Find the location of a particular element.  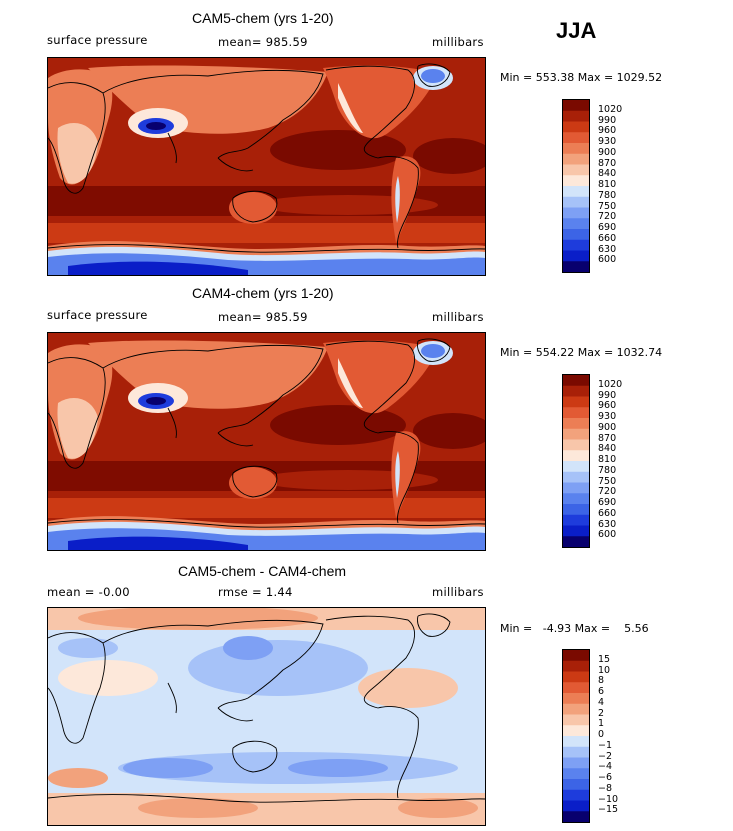

season-label: JJA is located at coordinates (576, 30).